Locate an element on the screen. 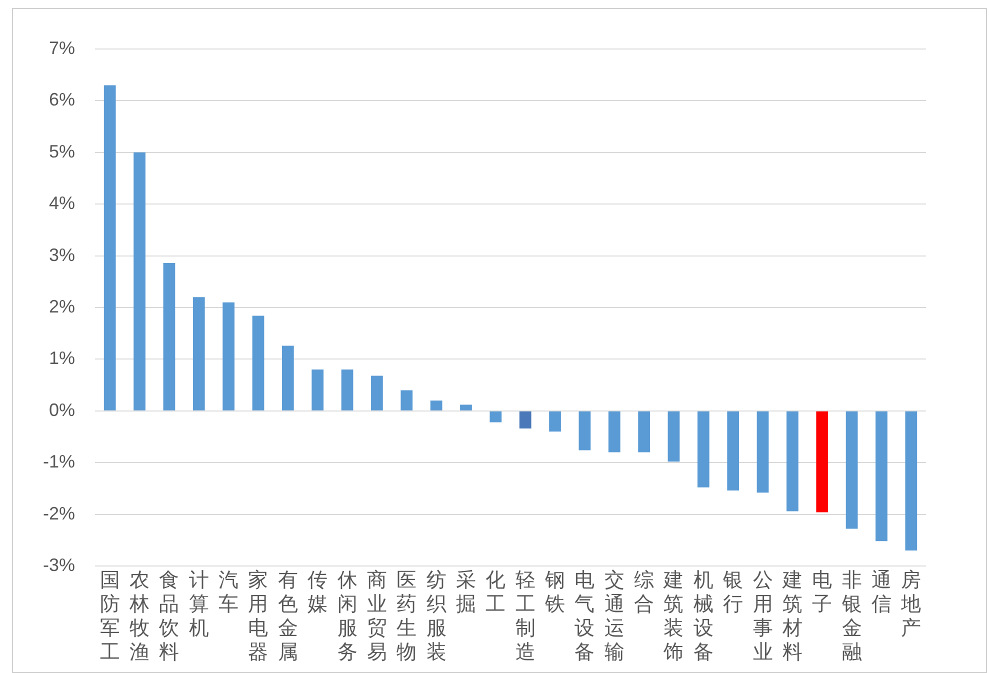 This screenshot has width=989, height=673. y-tick-label: 7% is located at coordinates (62, 48).